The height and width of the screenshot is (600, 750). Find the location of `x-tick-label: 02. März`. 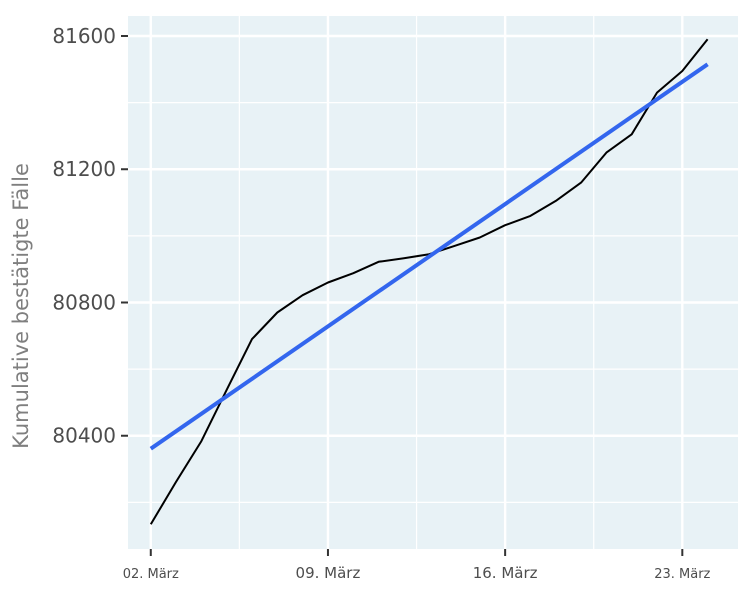

x-tick-label: 02. März is located at coordinates (151, 574).